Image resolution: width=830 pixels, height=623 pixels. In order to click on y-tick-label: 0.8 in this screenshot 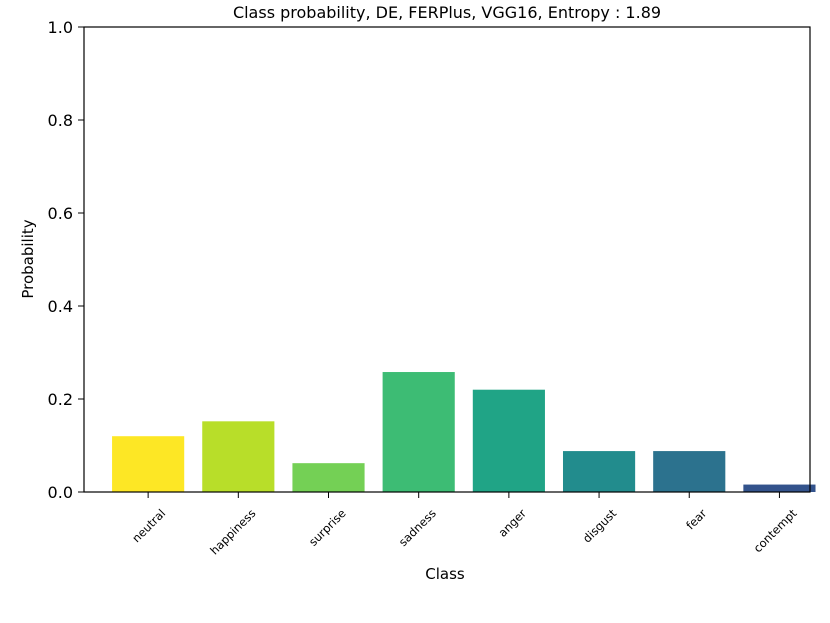, I will do `click(60, 120)`.